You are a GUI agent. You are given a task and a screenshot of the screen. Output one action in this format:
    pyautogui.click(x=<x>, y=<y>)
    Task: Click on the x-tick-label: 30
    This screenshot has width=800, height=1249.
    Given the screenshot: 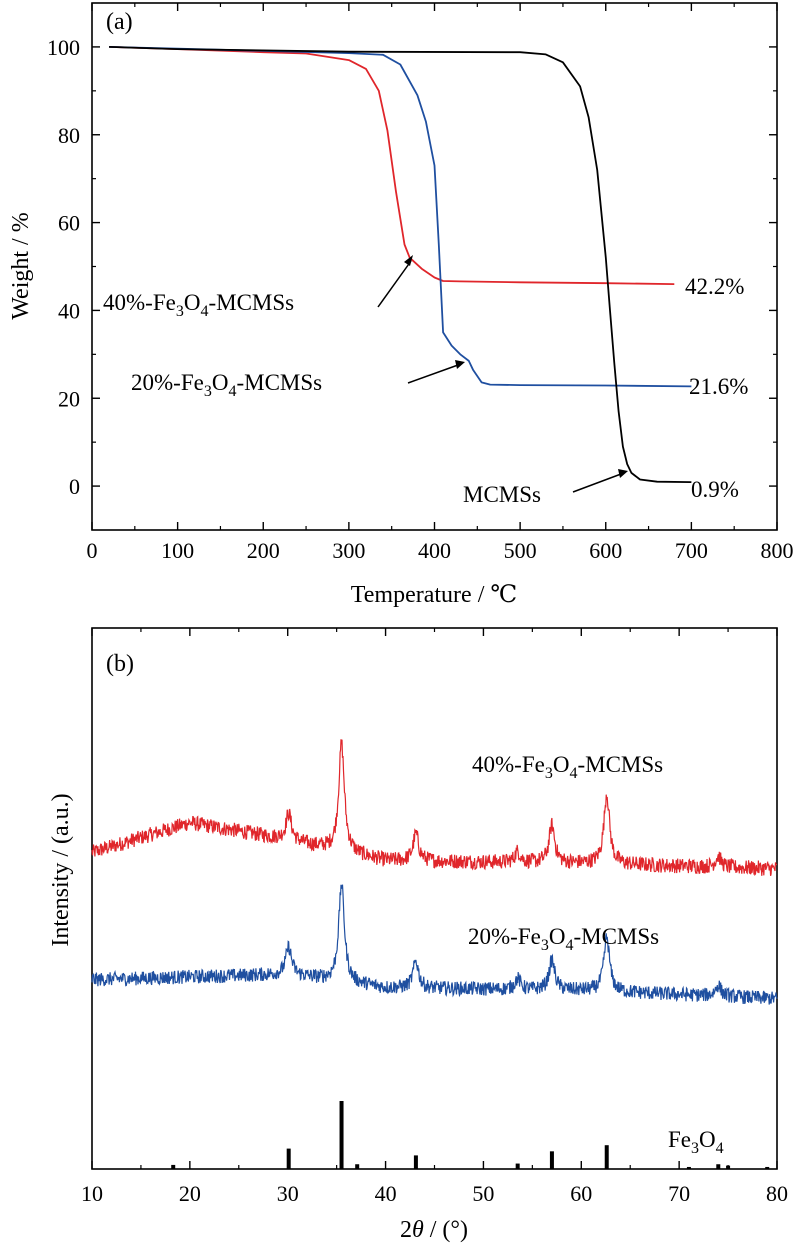 What is the action you would take?
    pyautogui.click(x=288, y=1193)
    